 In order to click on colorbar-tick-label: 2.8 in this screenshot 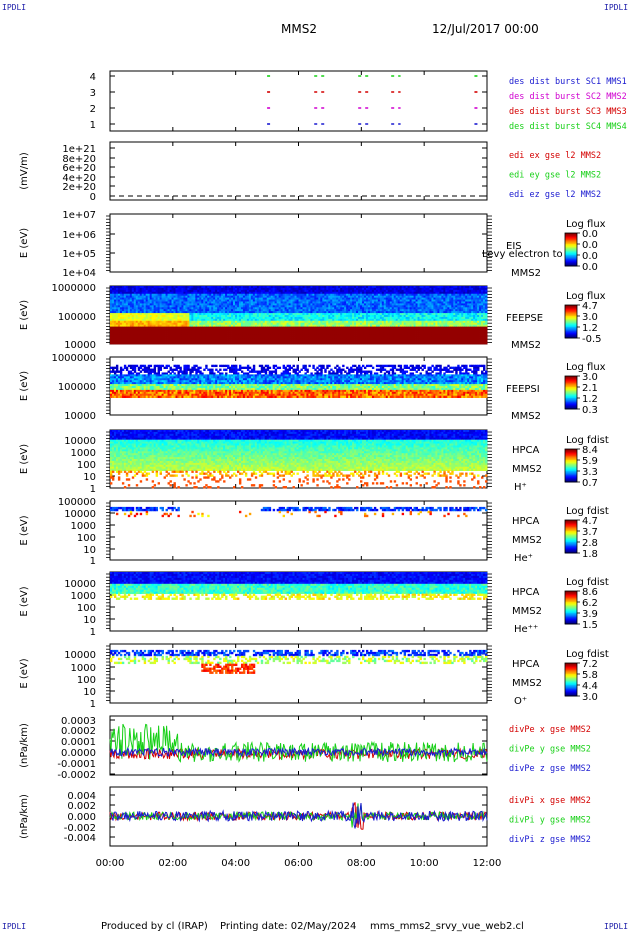, I will do `click(590, 543)`.